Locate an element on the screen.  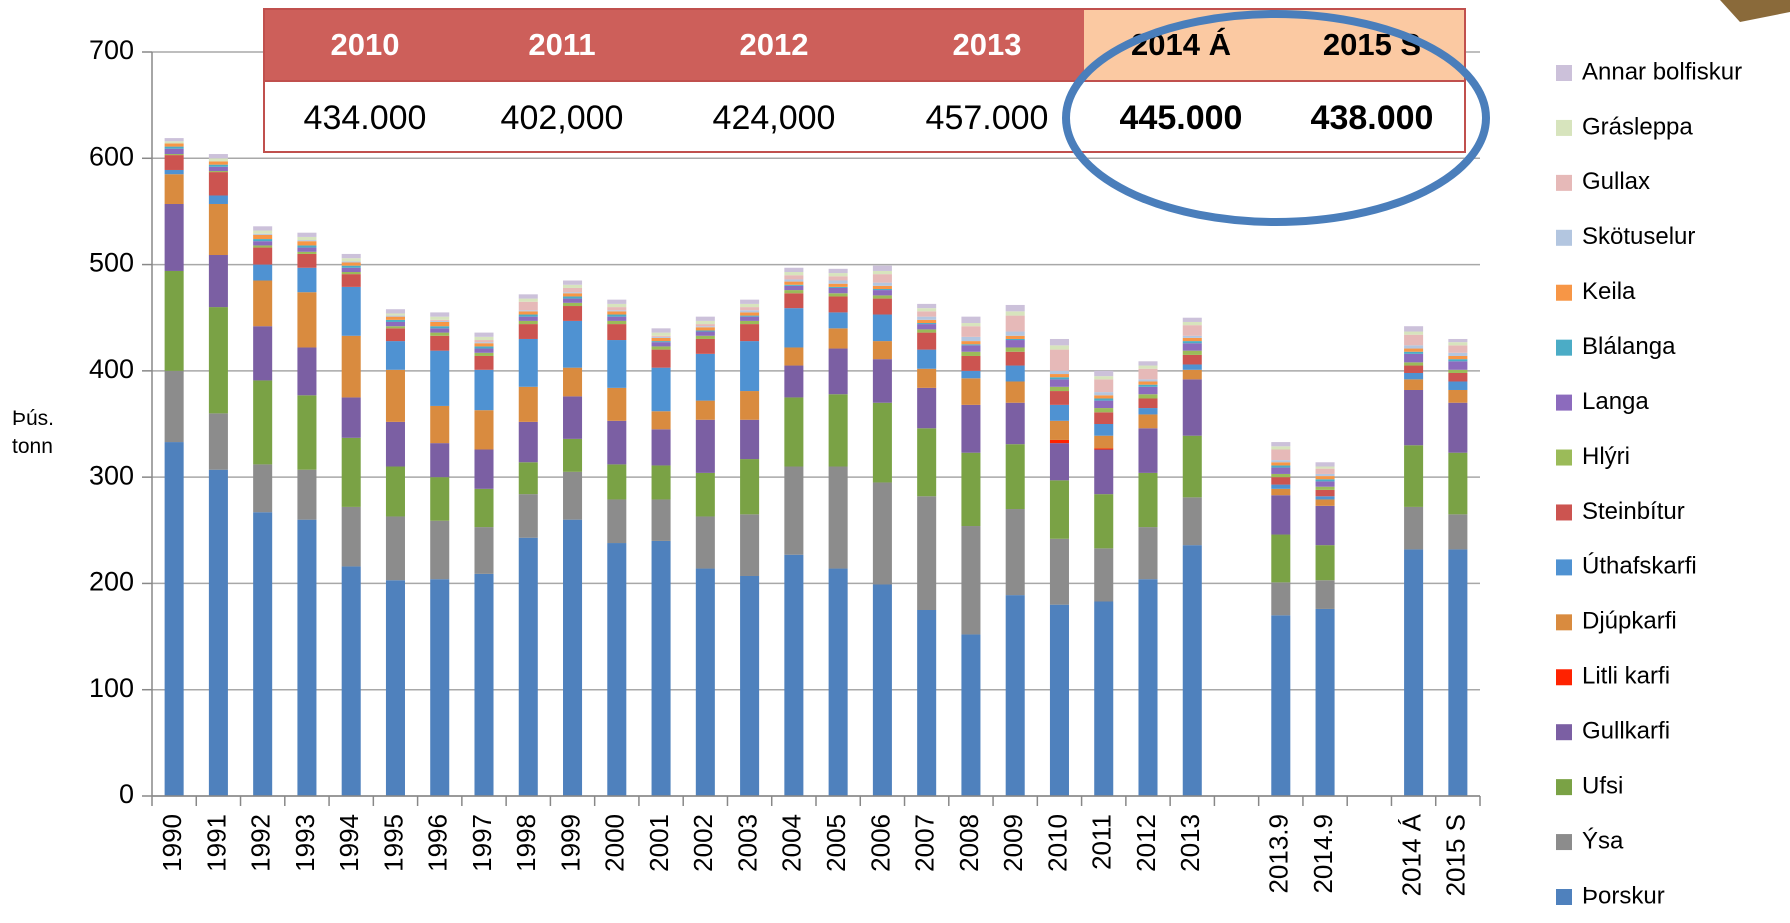
legend-label: Langa is located at coordinates (1615, 401).